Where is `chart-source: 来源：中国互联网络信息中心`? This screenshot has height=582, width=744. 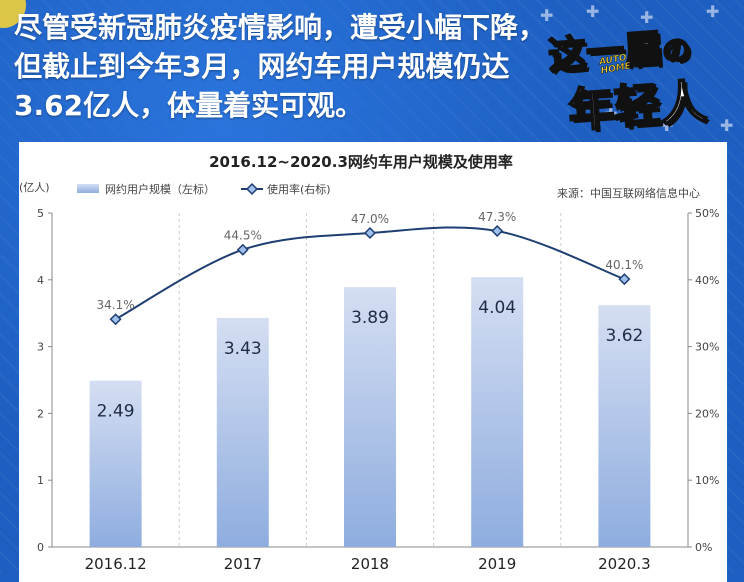
chart-source: 来源：中国互联网络信息中心 is located at coordinates (628, 193).